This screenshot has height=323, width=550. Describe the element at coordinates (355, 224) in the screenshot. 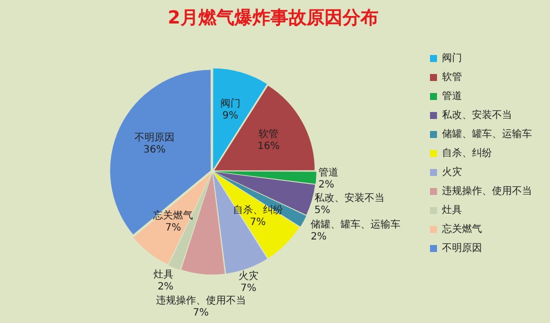

I see `slice-label: 储罐、罐车、运输车` at that location.